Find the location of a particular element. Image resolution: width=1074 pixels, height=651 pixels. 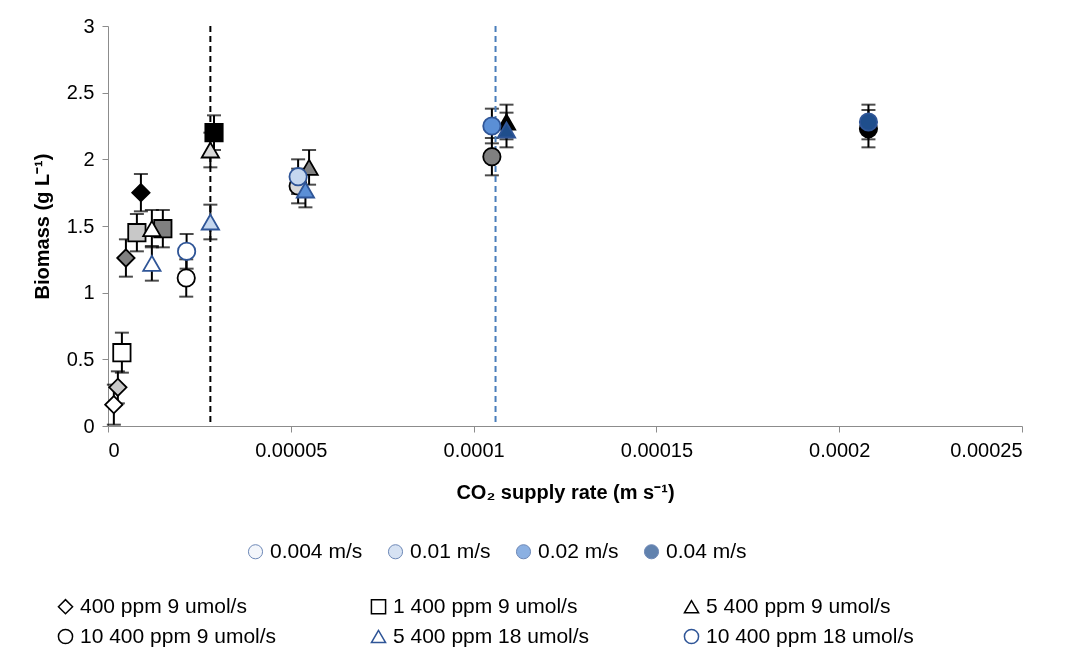

legend-label: 1 400 ppm 9 umol/s is located at coordinates (485, 605).